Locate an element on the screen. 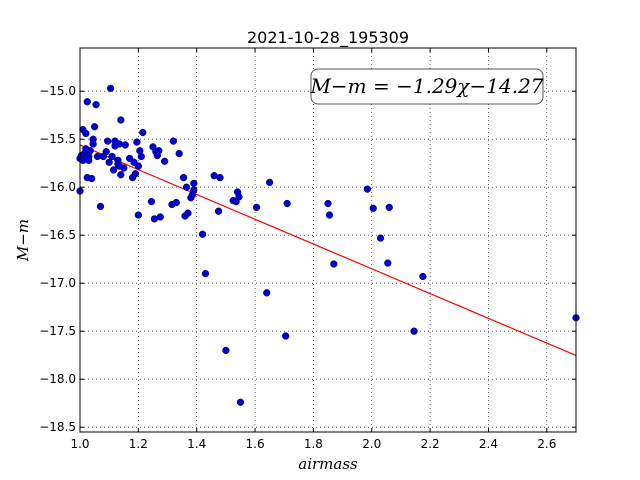  y-tick-label: −17.5 is located at coordinates (57, 331).